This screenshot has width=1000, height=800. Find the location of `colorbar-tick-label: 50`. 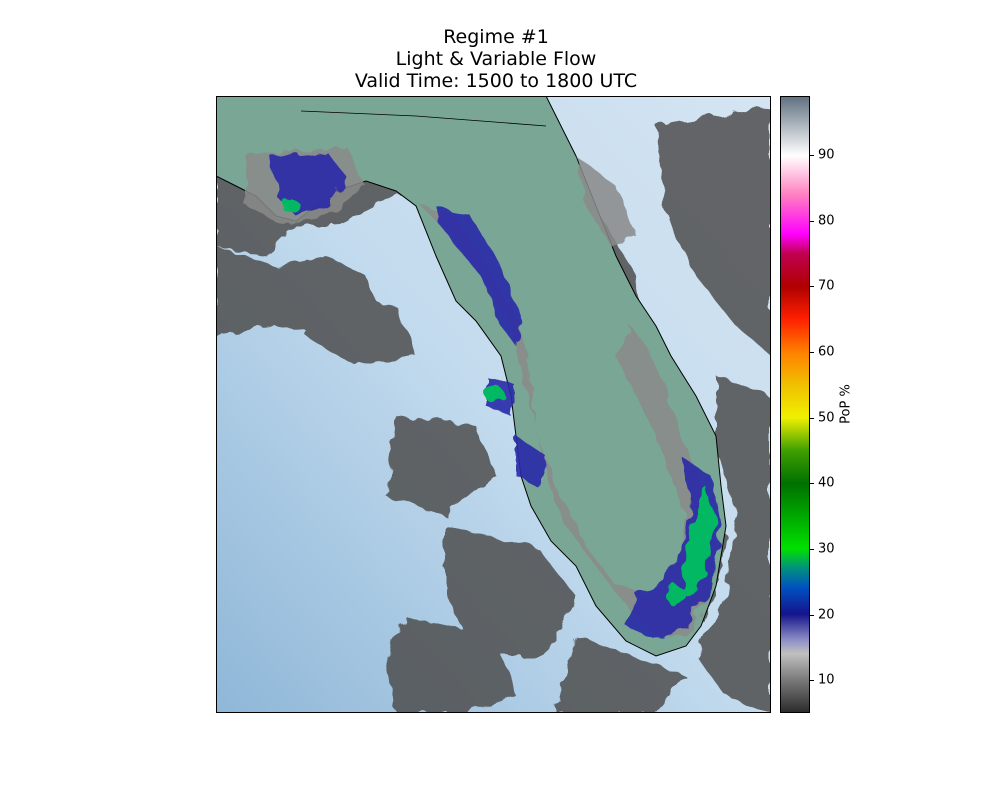

colorbar-tick-label: 50 is located at coordinates (826, 418).